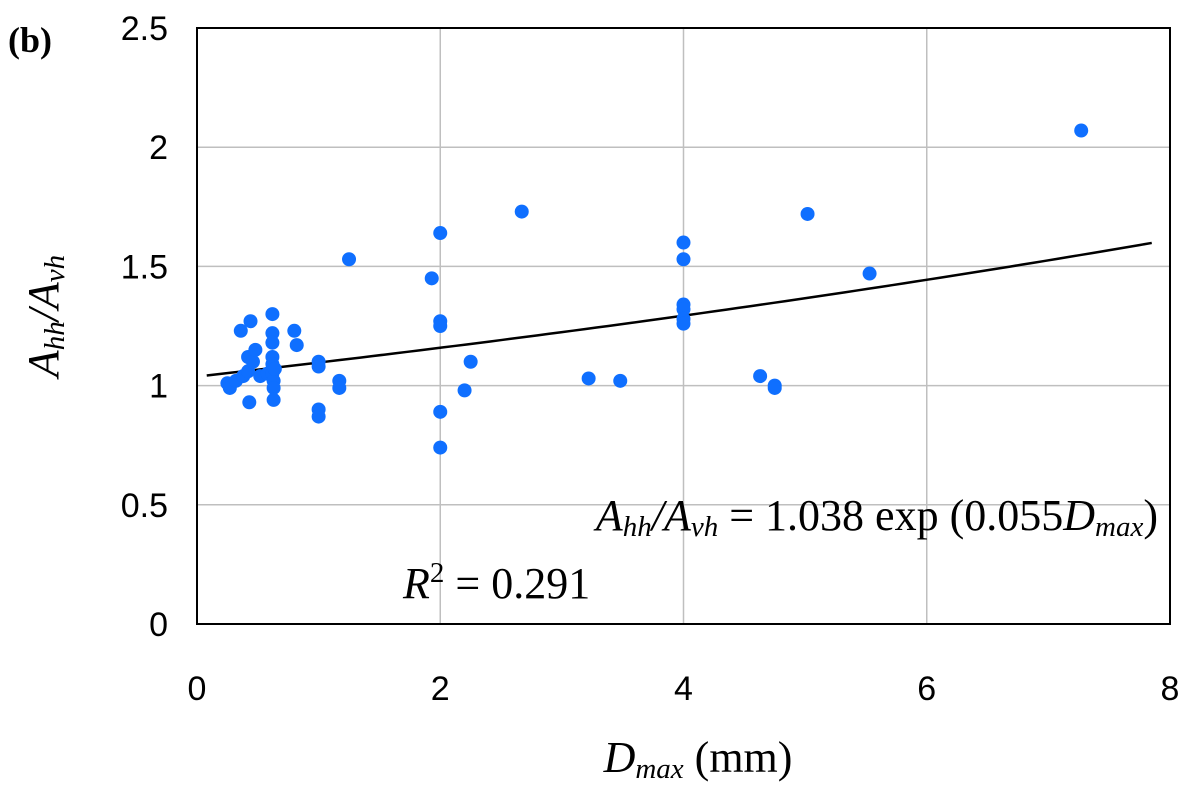 The width and height of the screenshot is (1190, 788). I want to click on x-tick-labels: 0 2 4 6 8, so click(684, 689).